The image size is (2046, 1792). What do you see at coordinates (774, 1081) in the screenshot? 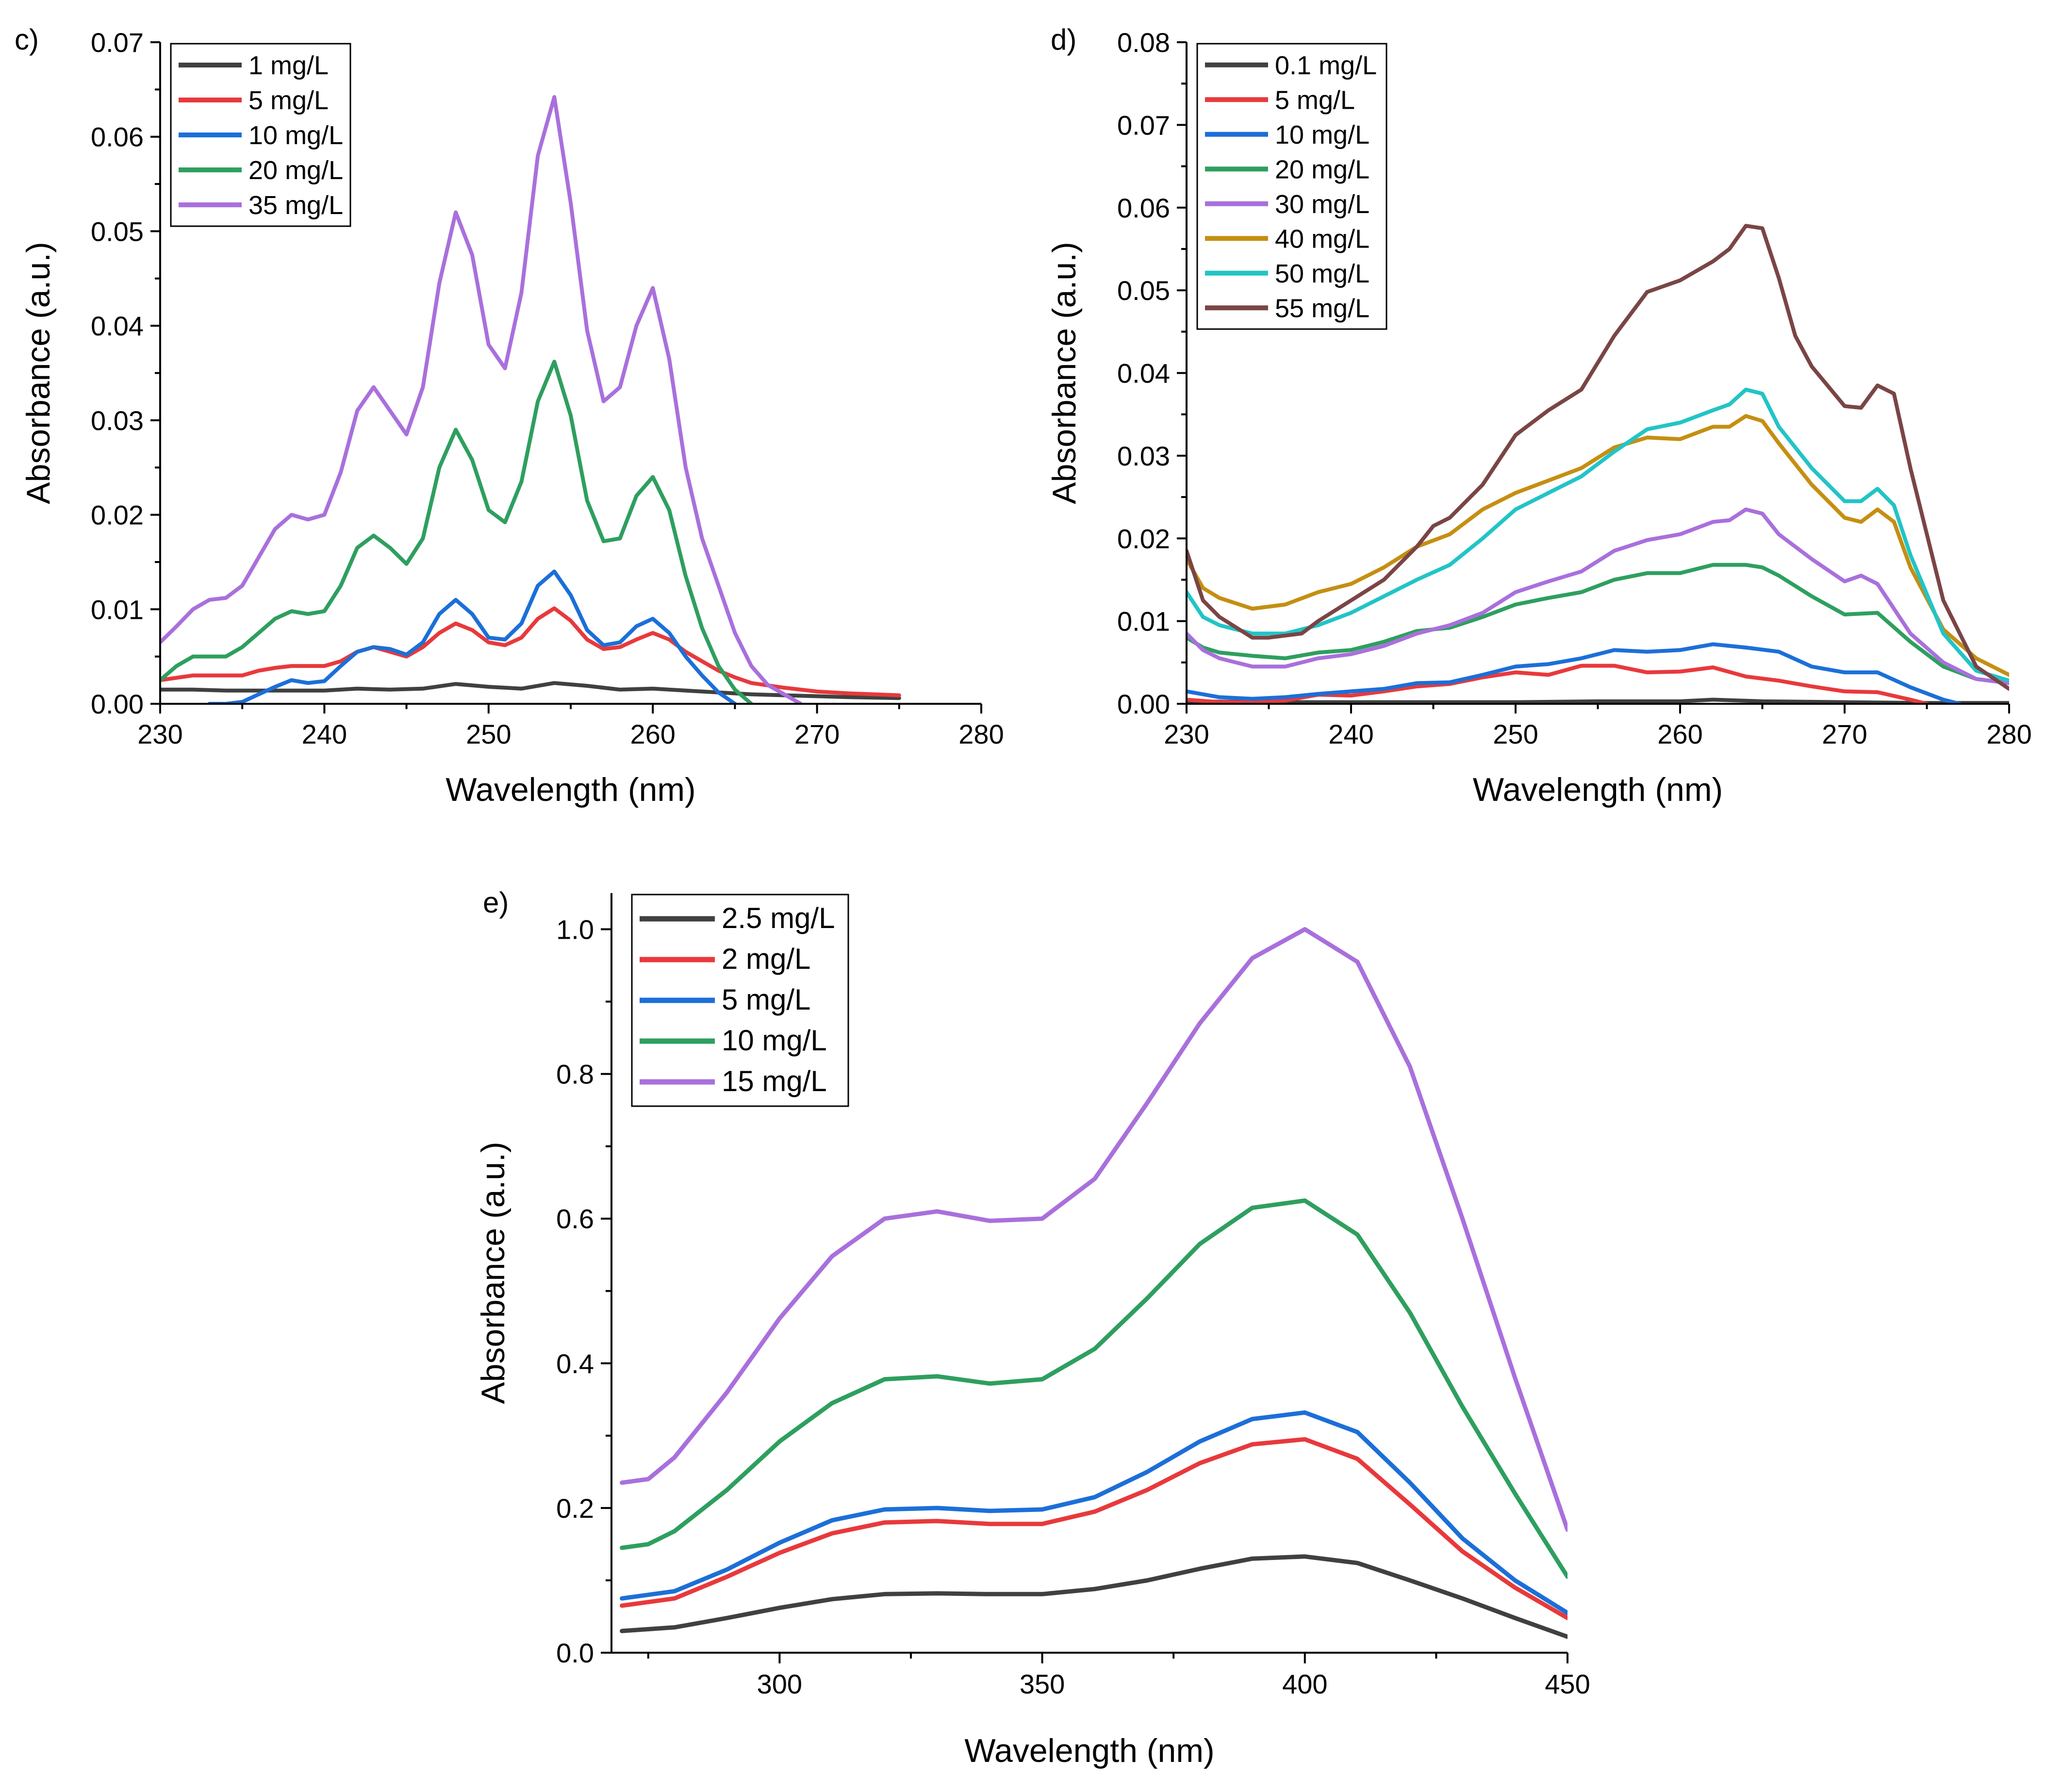
I see `legend-label-e-4: 15 mg/L` at bounding box center [774, 1081].